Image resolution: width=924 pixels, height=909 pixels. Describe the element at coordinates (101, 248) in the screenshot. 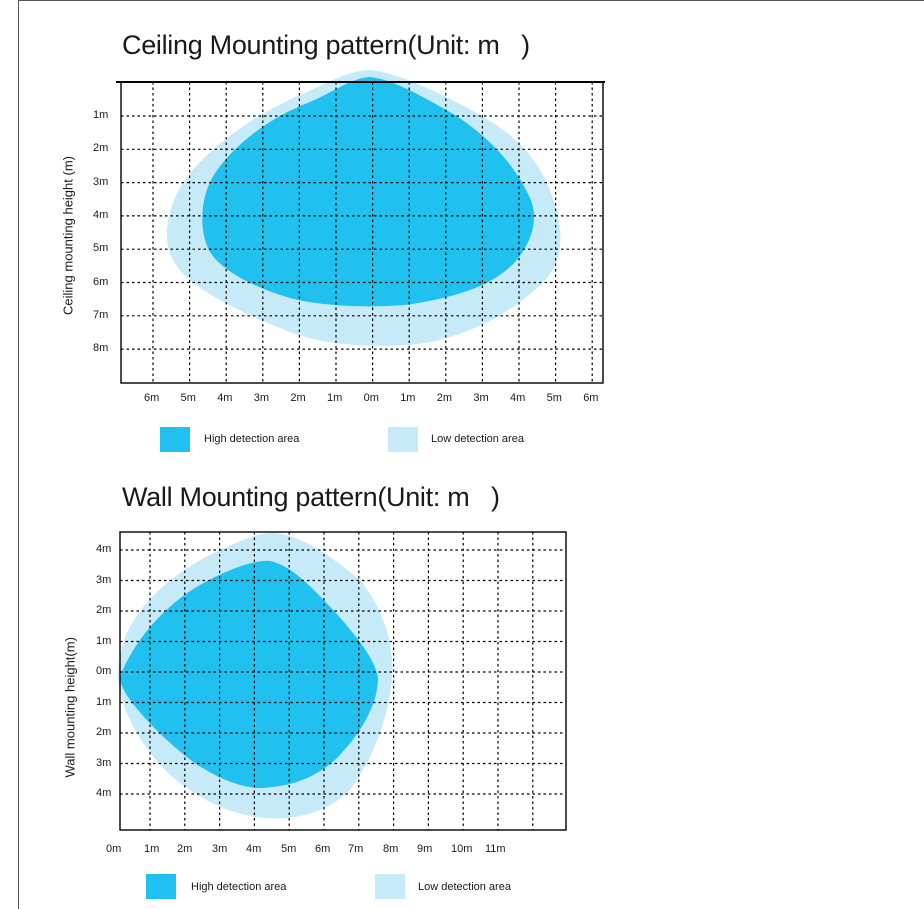

I see `ceiling-y-tick-label: 5m` at that location.